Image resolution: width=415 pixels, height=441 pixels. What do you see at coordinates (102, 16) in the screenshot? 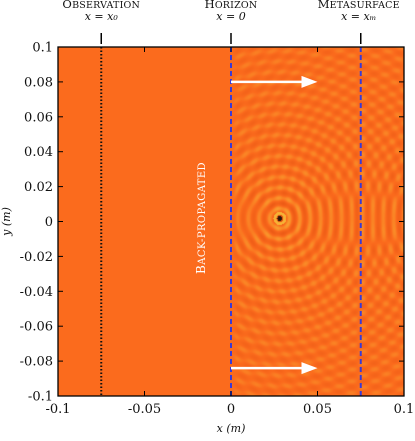
I see `marker-sublabel-observation: x = x₀` at bounding box center [102, 16].